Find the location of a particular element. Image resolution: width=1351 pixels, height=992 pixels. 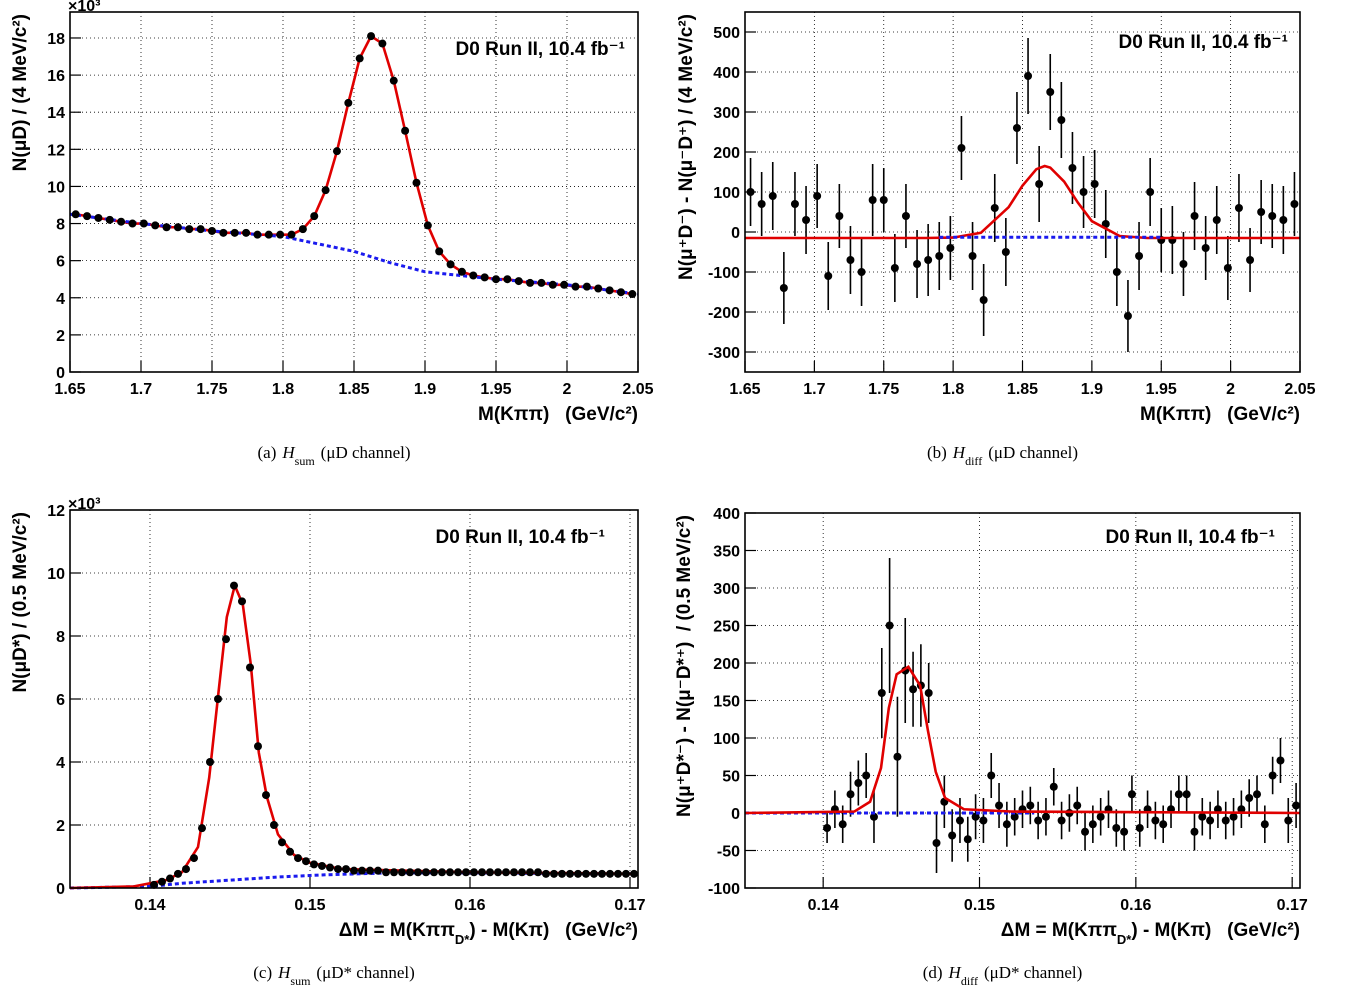

caption: (a) Hsum (μD channel) is located at coordinates (334, 455).